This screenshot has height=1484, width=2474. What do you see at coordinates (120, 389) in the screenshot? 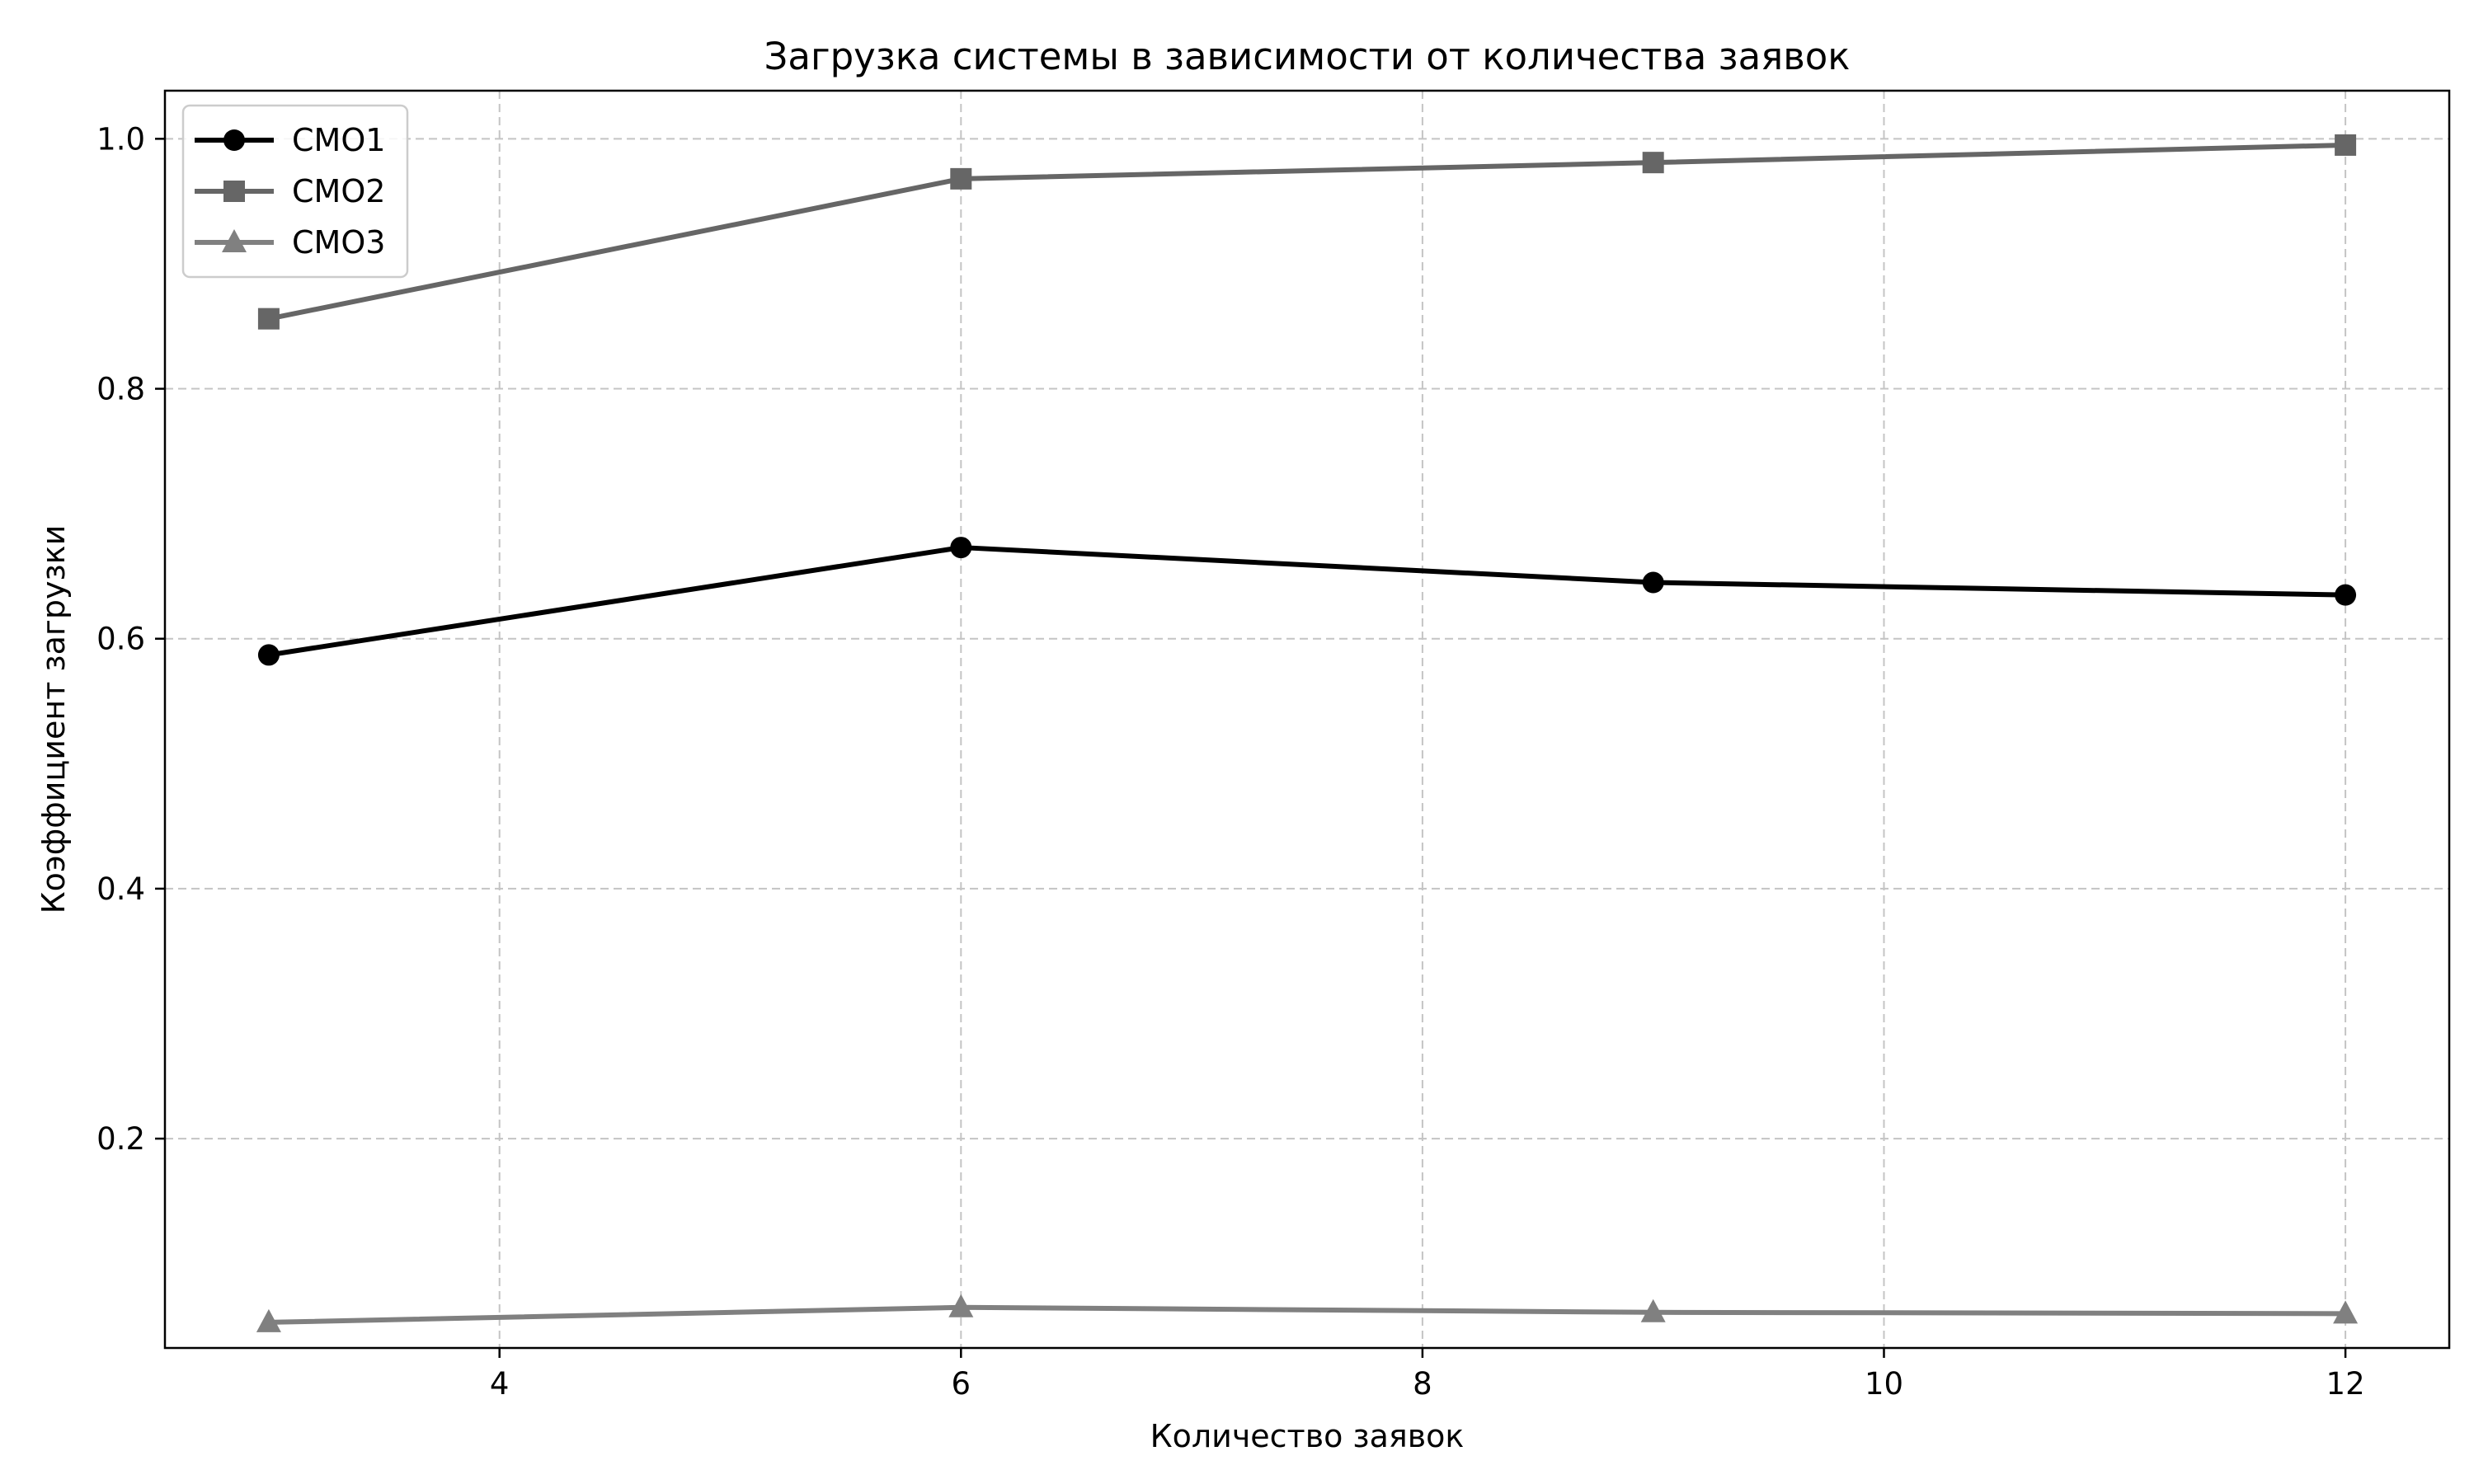
I see `y-tick-label: 0.8` at bounding box center [120, 389].